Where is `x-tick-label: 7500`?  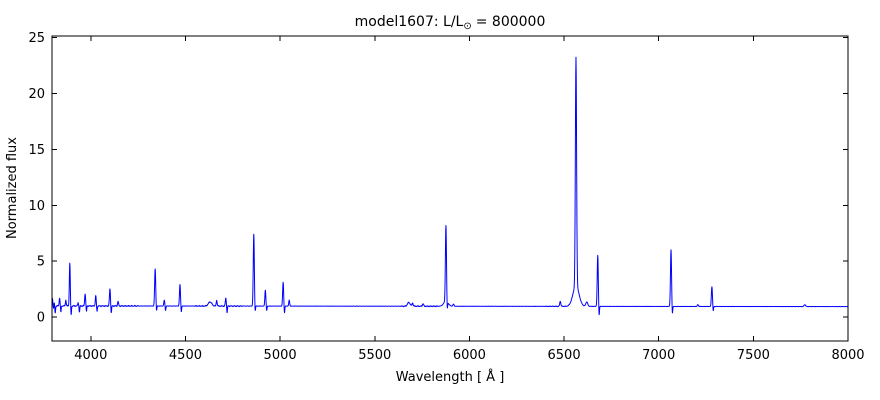 x-tick-label: 7500 is located at coordinates (753, 355).